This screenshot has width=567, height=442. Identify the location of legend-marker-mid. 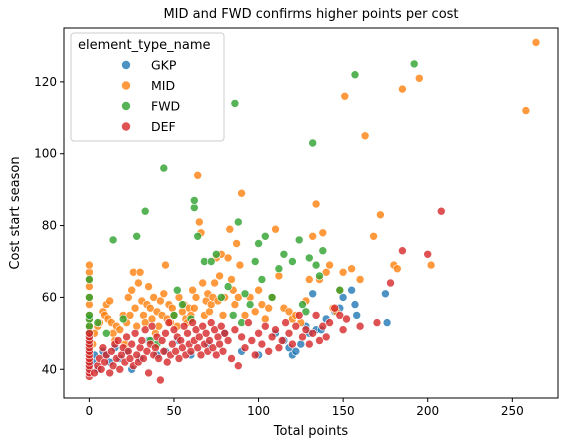
(126, 85).